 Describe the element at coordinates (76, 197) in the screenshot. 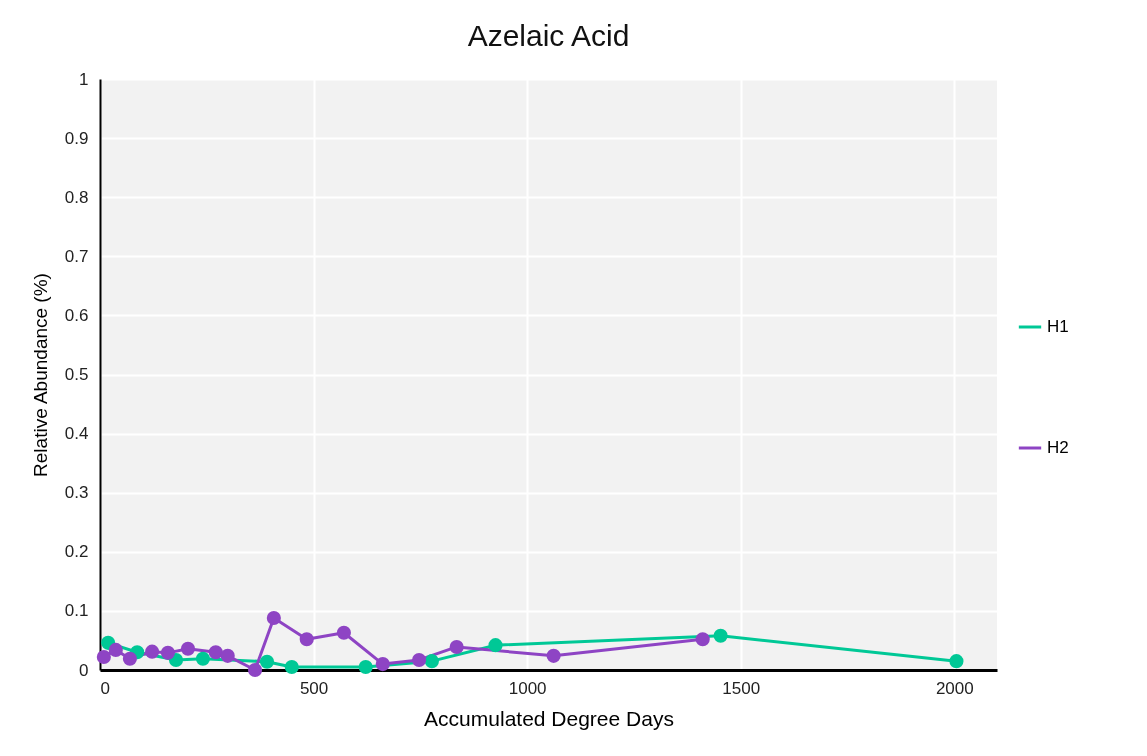

I see `y-tick-label: 0.8` at that location.